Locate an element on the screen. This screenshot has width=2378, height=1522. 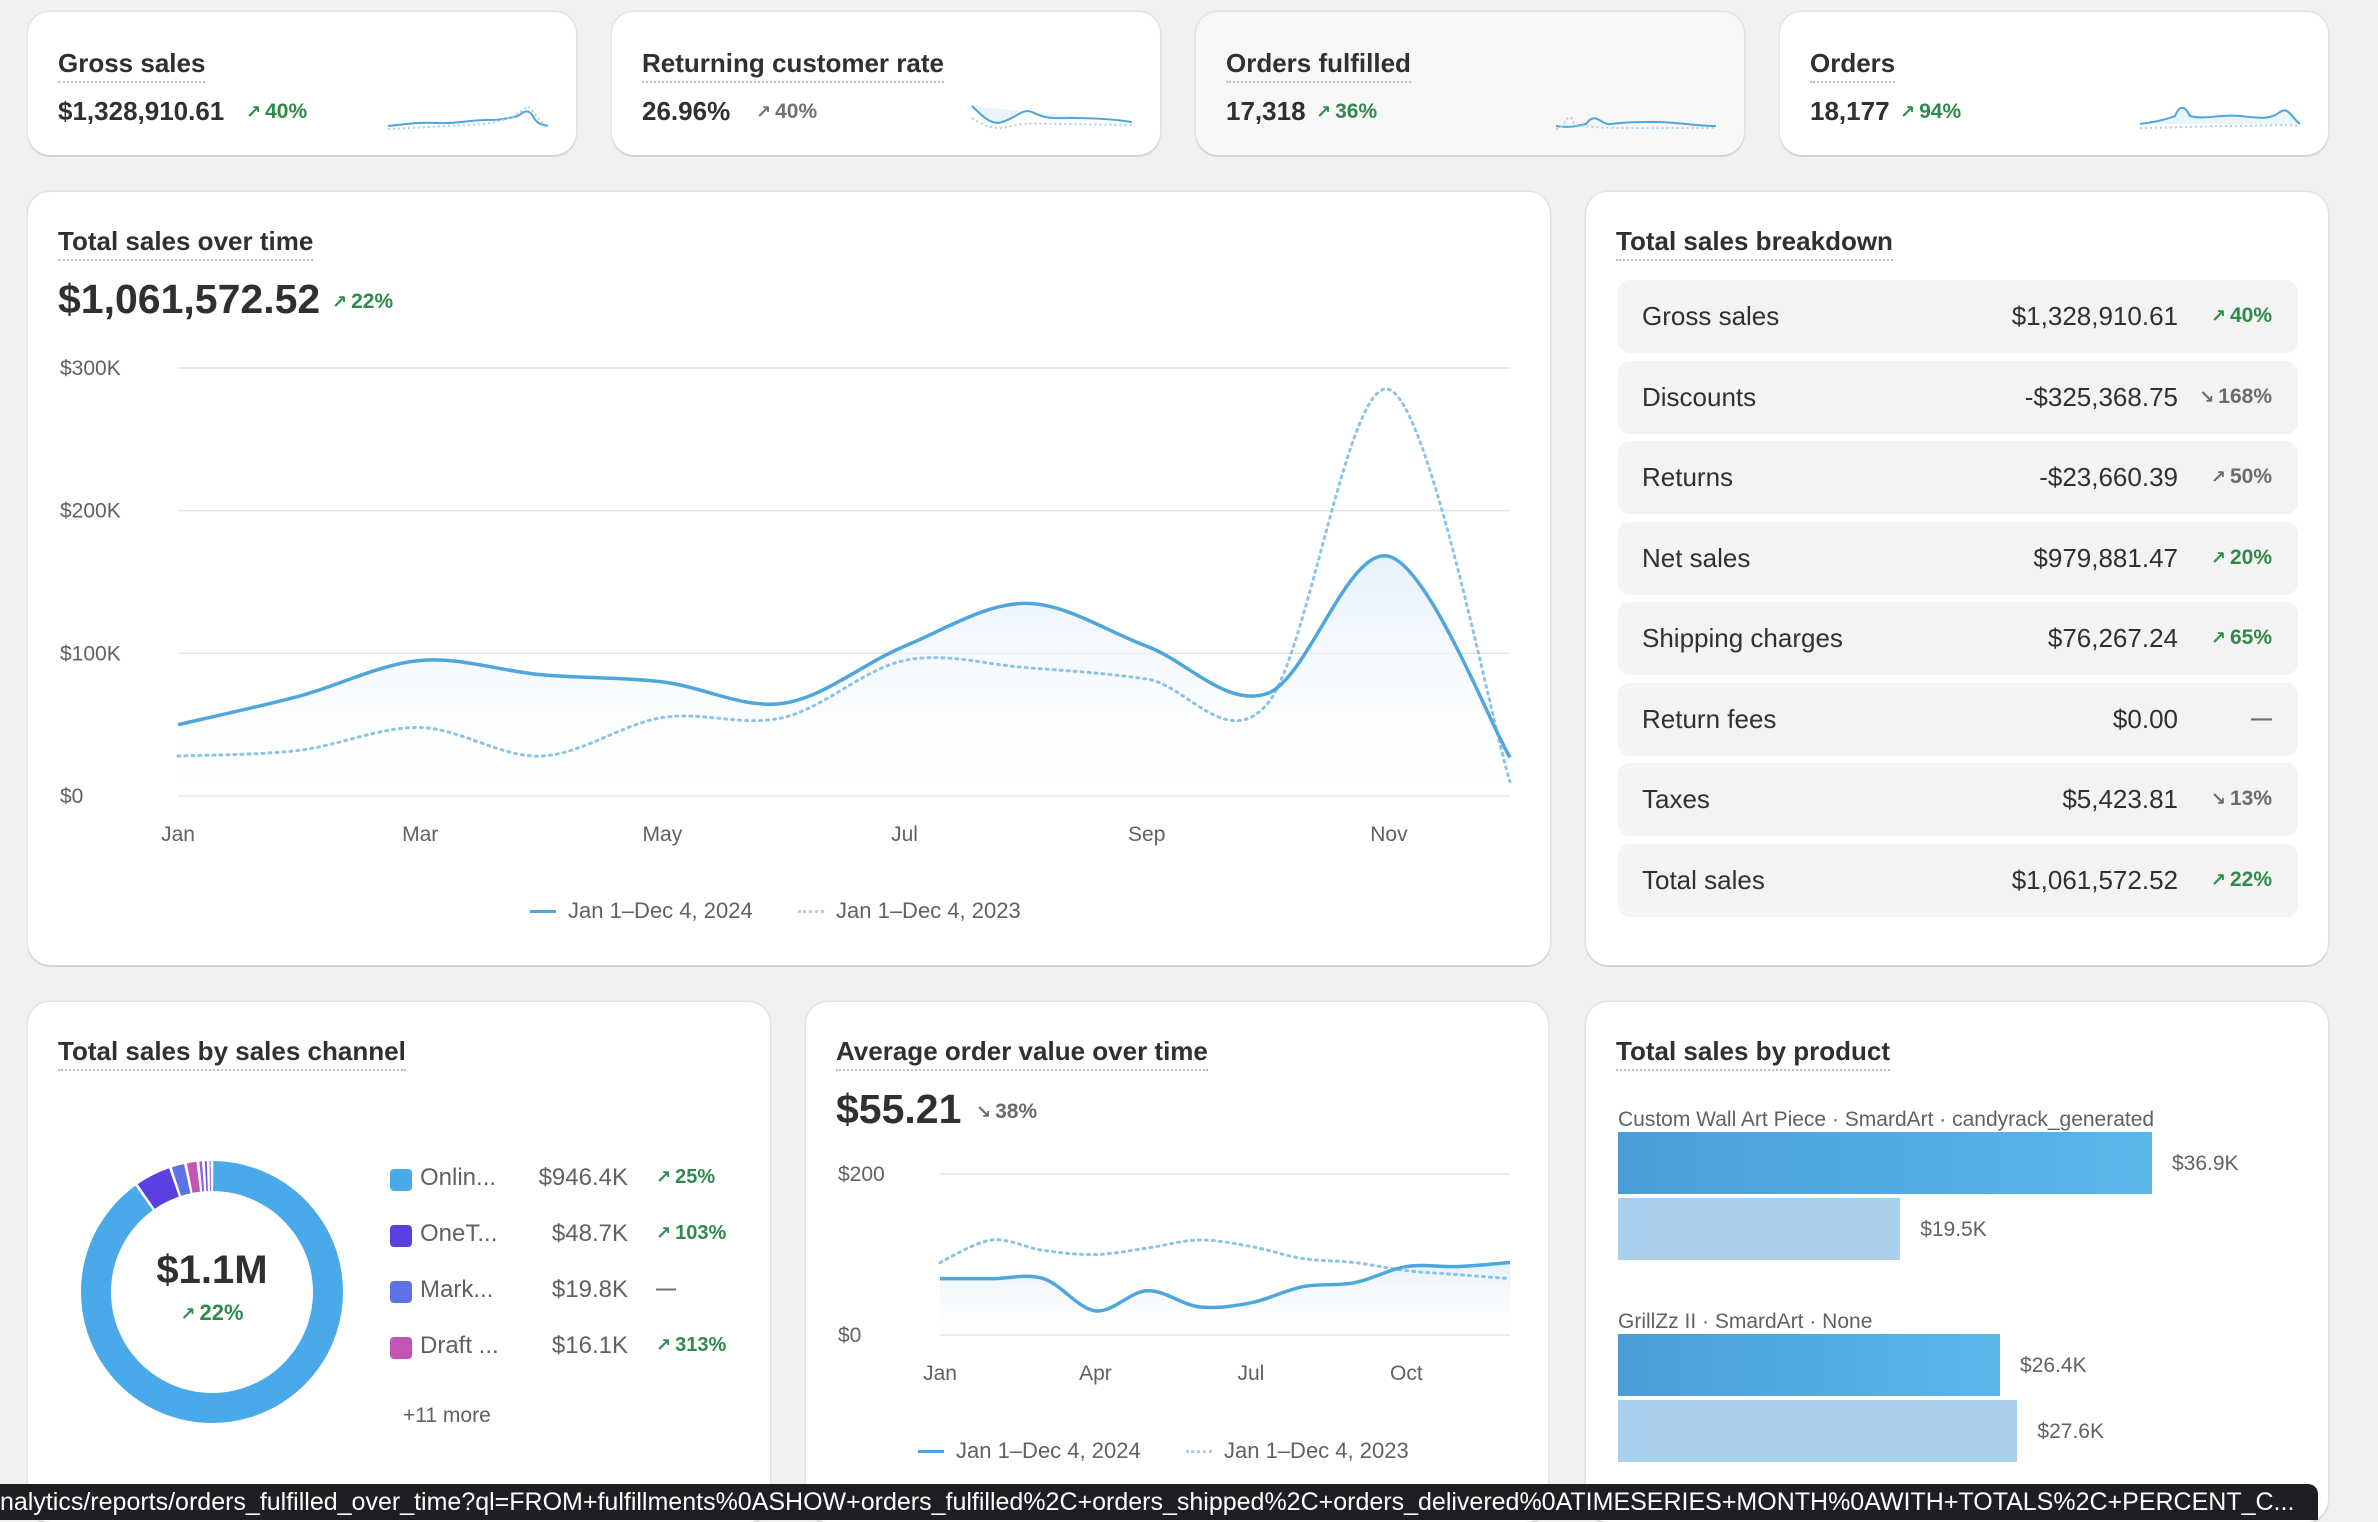
breakdown-row: Total sales$1,061,572.52↗22% is located at coordinates (1958, 880).